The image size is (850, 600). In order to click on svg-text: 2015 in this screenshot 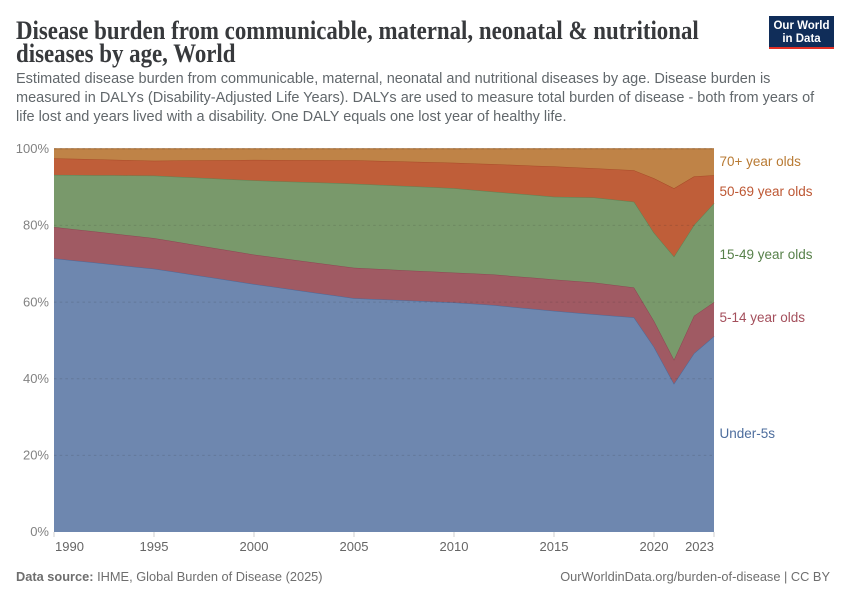, I will do `click(554, 546)`.